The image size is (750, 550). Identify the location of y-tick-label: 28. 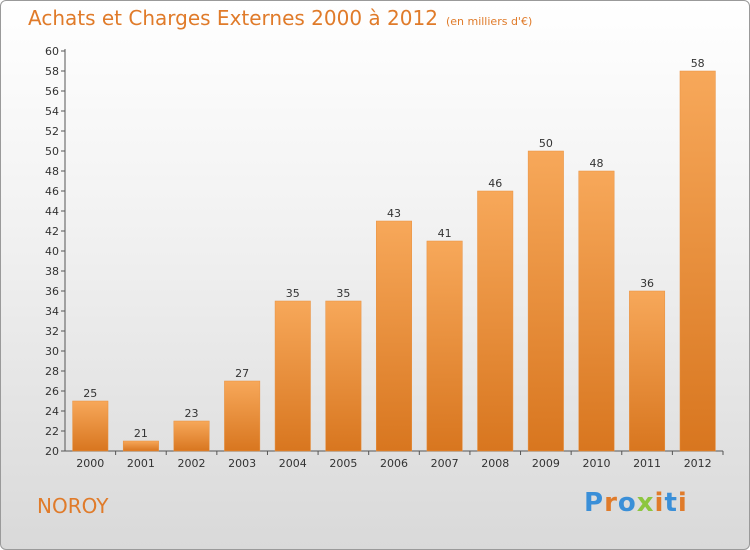
(52, 371).